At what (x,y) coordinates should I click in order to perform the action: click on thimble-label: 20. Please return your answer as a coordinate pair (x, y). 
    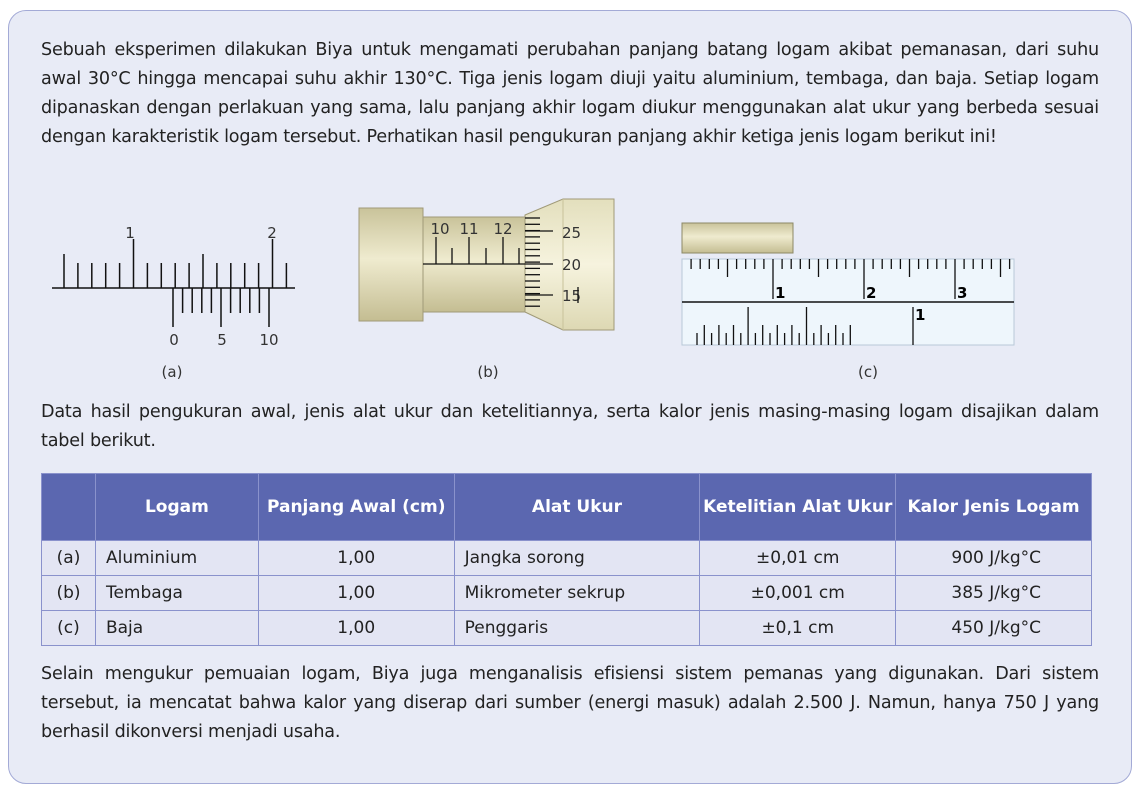
    Looking at the image, I should click on (571, 265).